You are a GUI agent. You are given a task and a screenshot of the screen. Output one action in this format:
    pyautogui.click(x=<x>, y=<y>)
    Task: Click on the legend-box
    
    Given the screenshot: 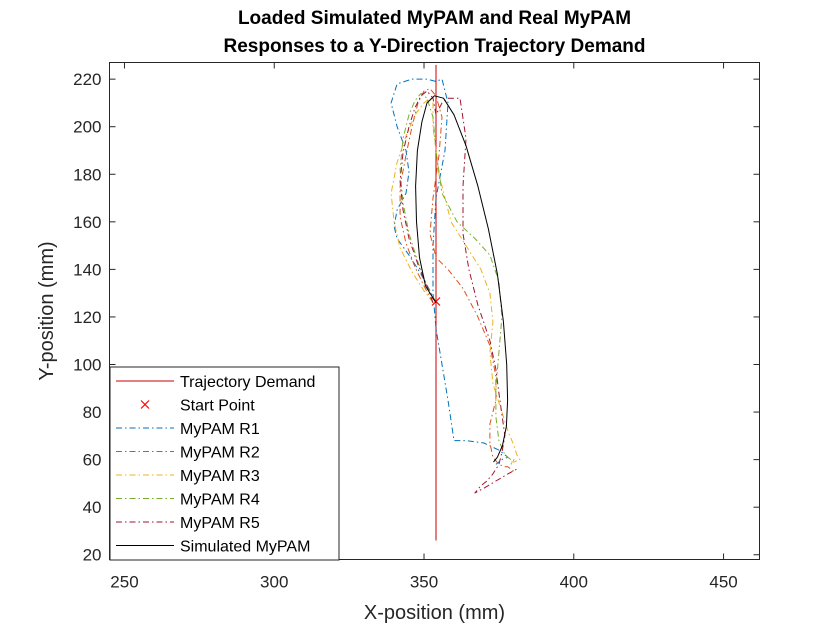 What is the action you would take?
    pyautogui.click(x=224, y=463)
    